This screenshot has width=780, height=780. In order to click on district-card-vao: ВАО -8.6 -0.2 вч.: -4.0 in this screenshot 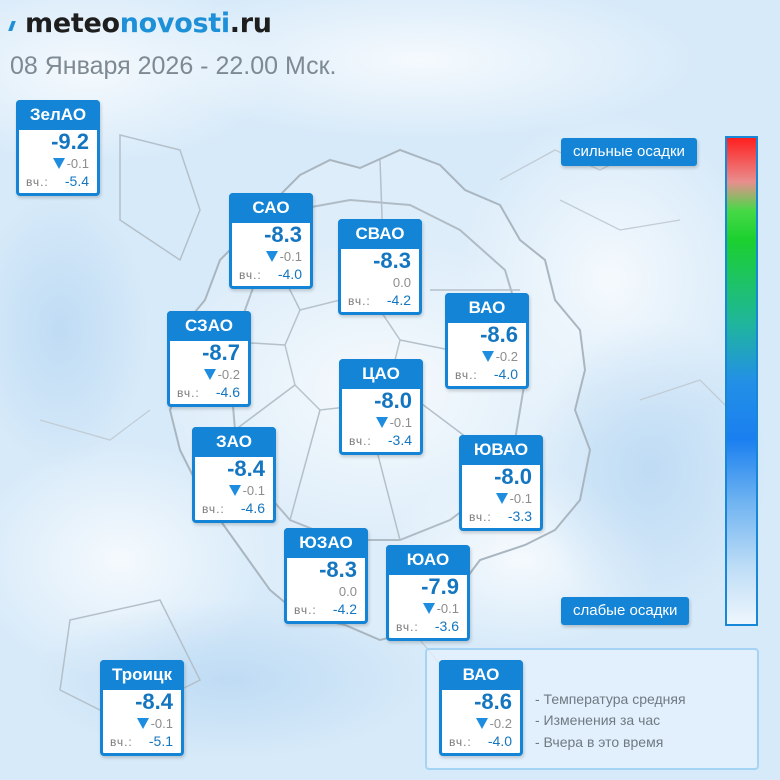, I will do `click(487, 341)`.